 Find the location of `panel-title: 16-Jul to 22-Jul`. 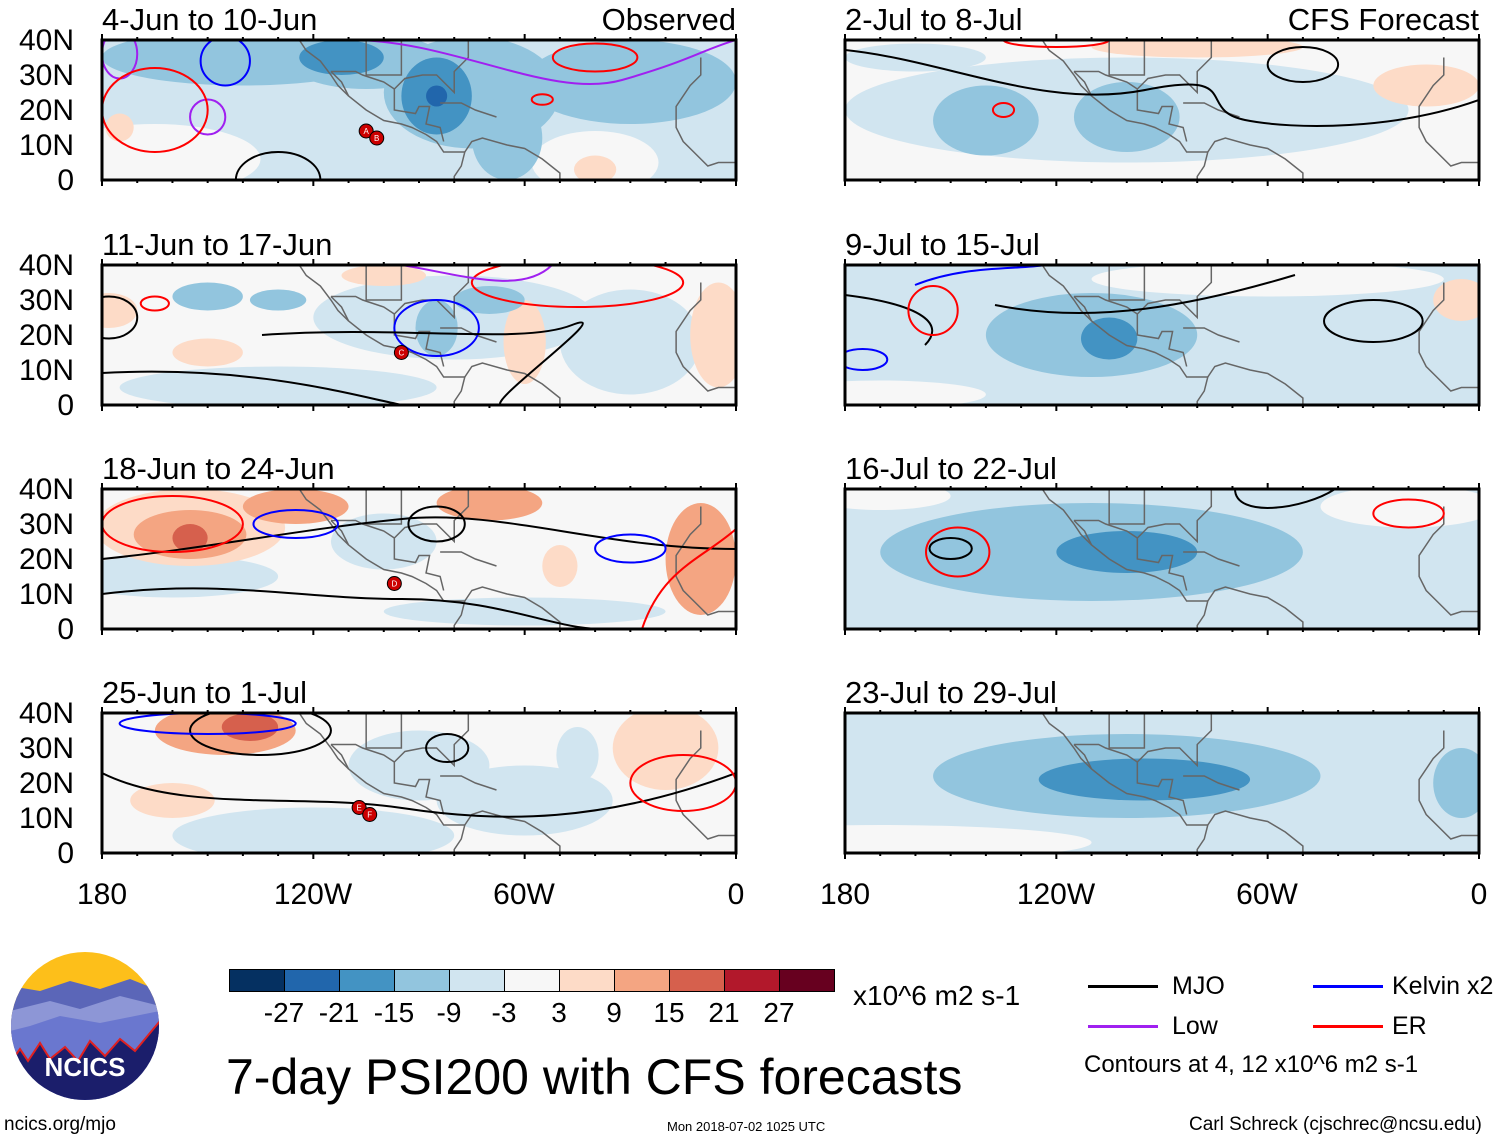

panel-title: 16-Jul to 22-Jul is located at coordinates (951, 468).